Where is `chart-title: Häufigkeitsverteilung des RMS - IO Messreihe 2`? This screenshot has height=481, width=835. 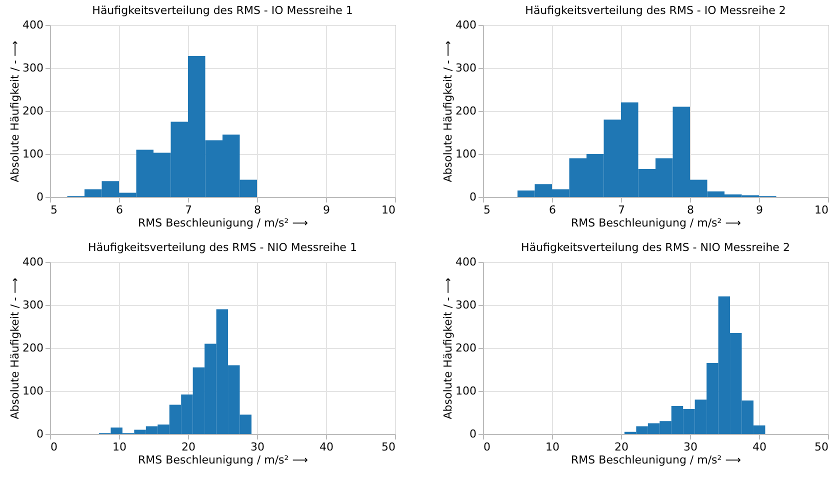 chart-title: Häufigkeitsverteilung des RMS - IO Messreihe 2 is located at coordinates (655, 10).